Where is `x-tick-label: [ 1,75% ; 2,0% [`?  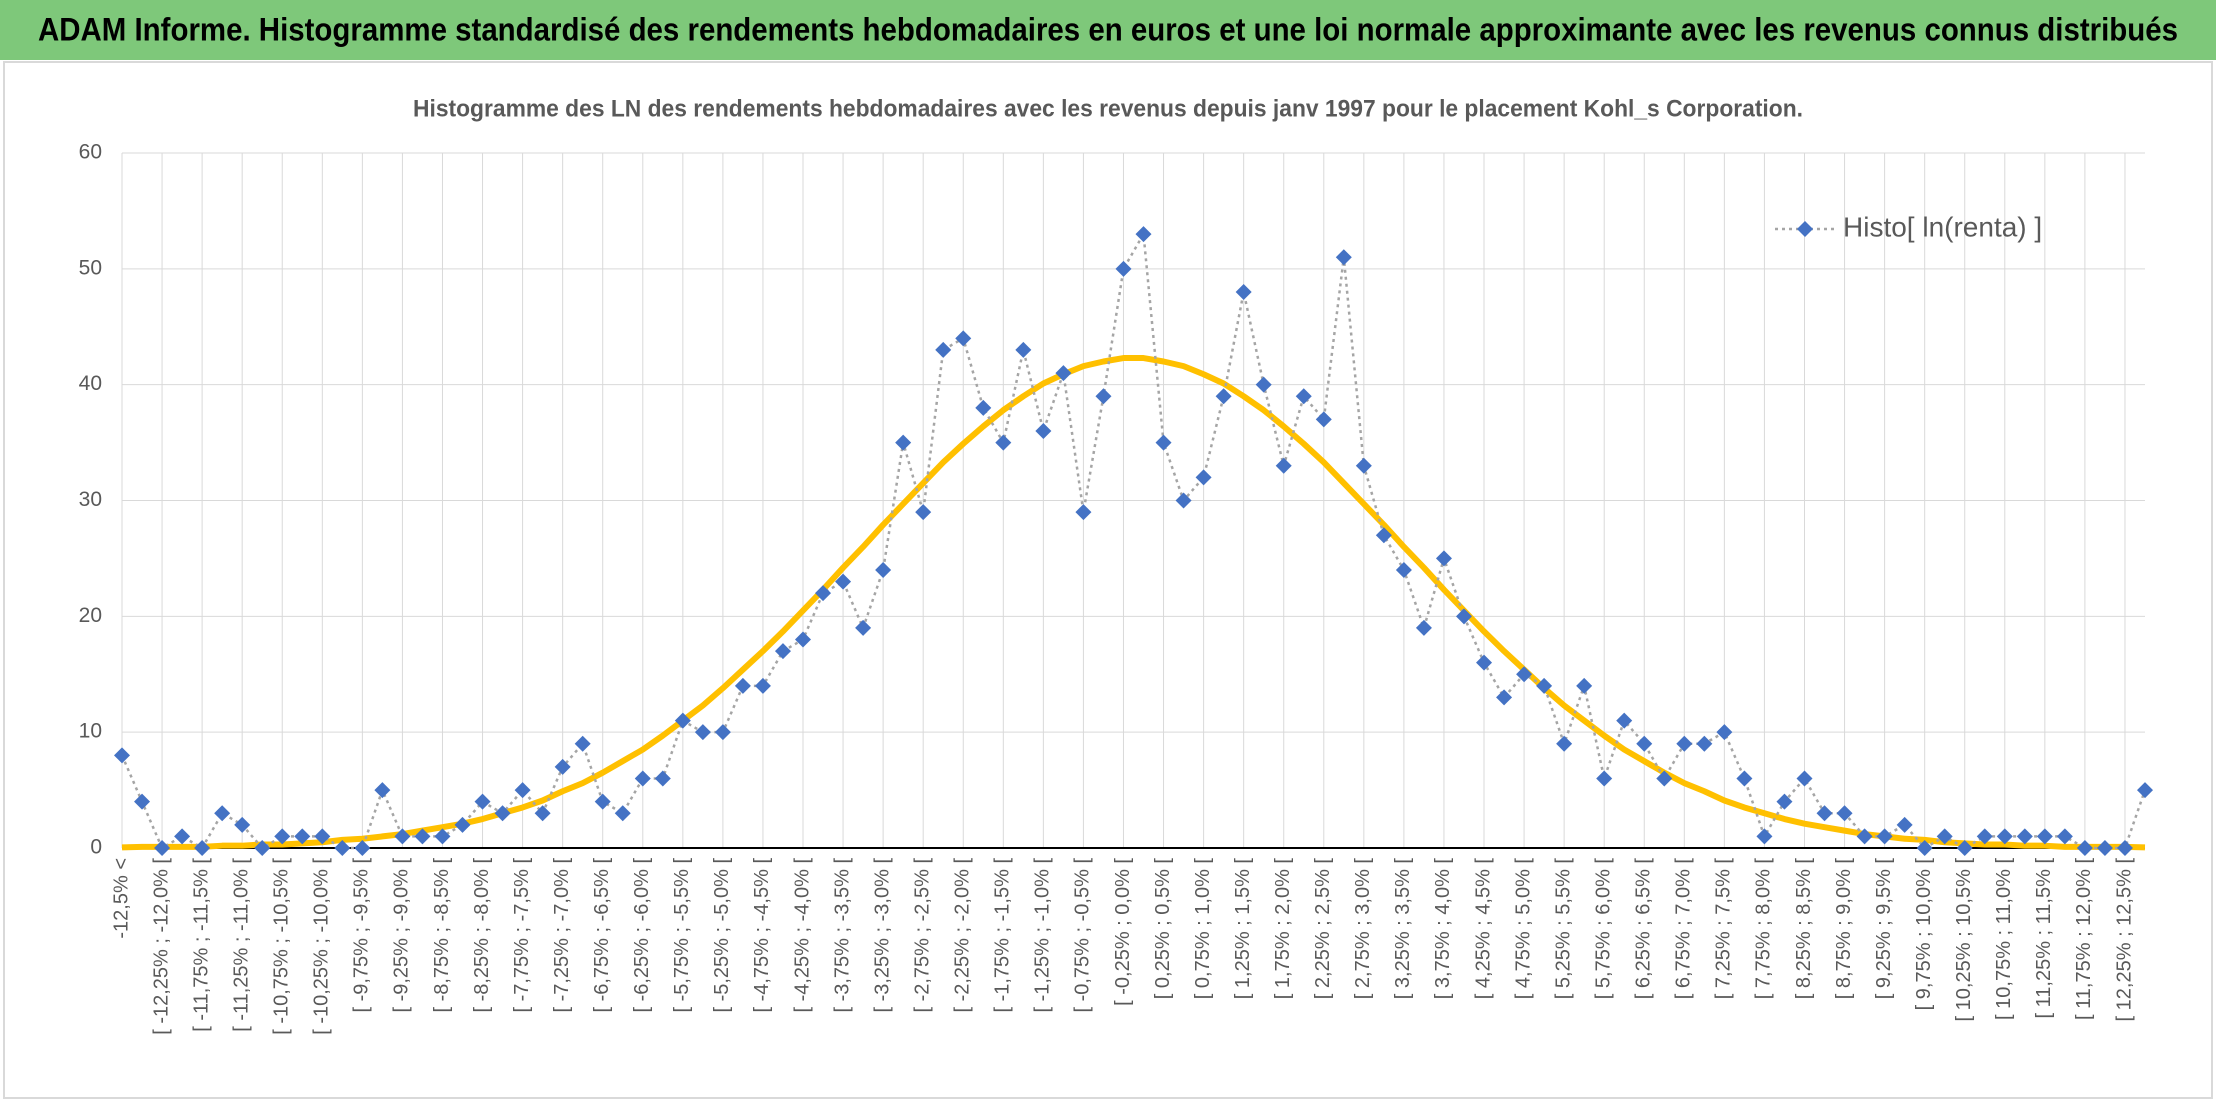 x-tick-label: [ 1,75% ; 2,0% [ is located at coordinates (1283, 929).